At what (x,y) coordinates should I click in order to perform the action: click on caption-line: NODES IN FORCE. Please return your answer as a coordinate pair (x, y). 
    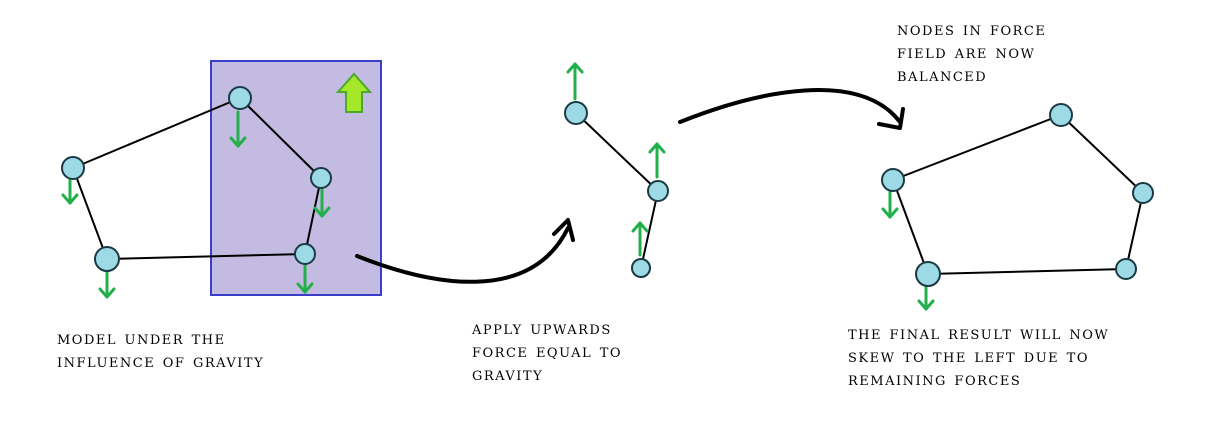
    Looking at the image, I should click on (972, 29).